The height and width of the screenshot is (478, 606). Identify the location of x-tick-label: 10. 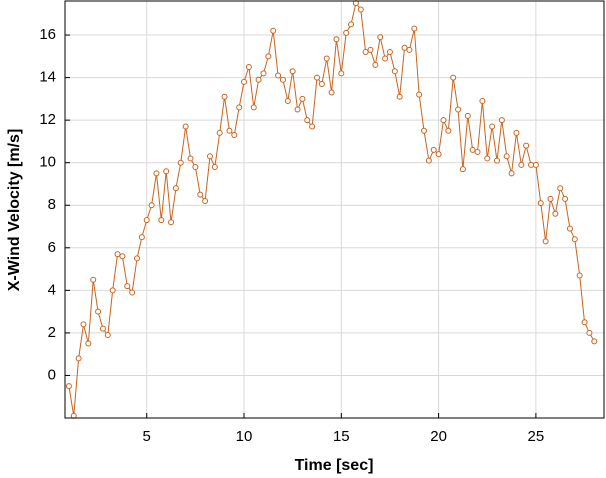
(244, 436).